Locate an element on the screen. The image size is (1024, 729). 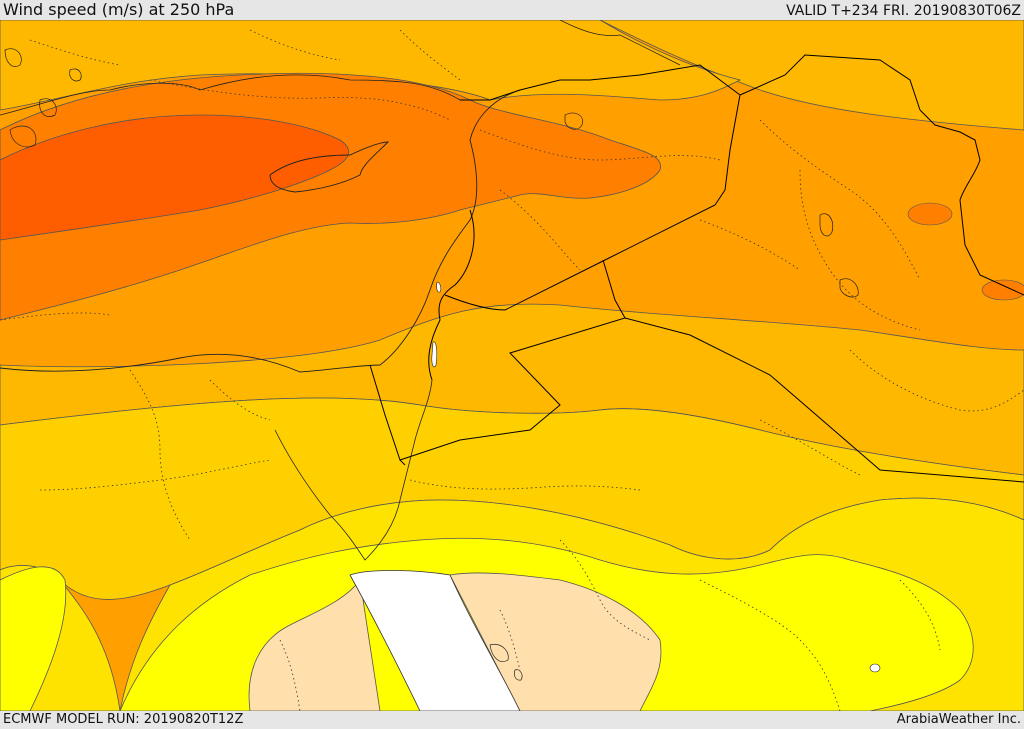
cyprus-island is located at coordinates (329, 167).